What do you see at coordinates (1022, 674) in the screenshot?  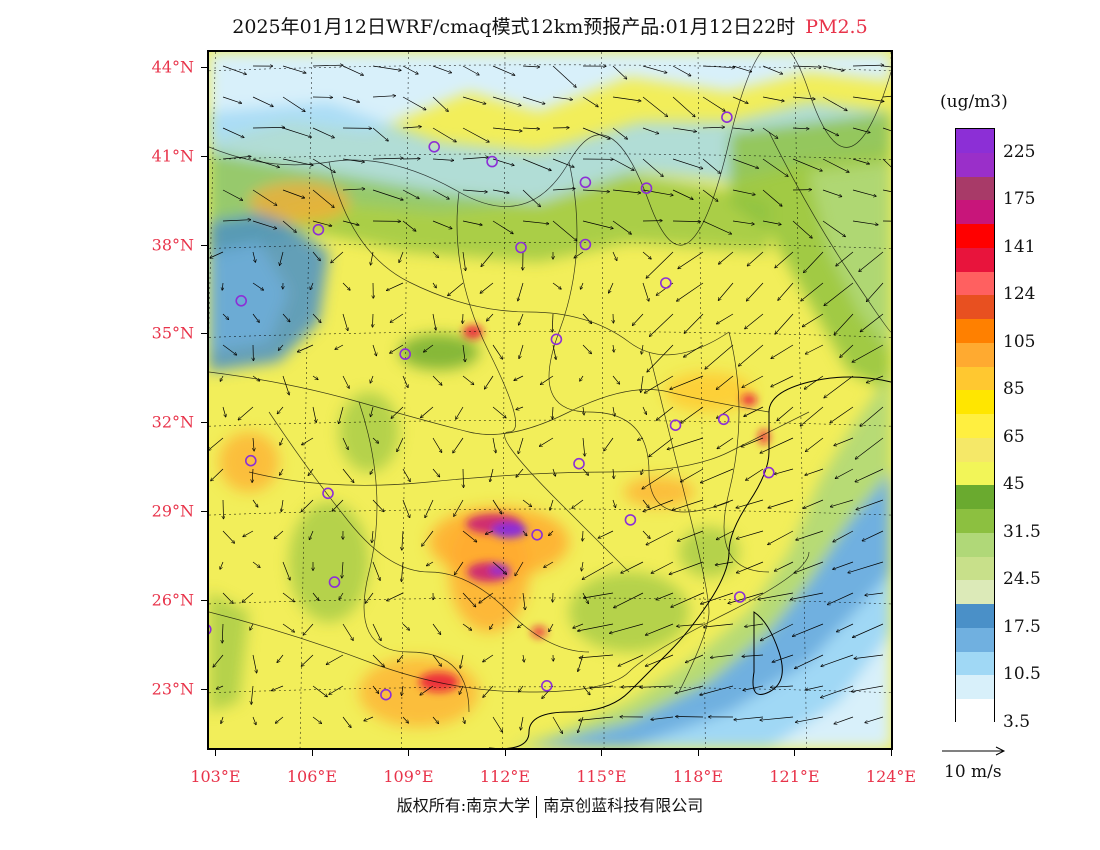 I see `legend-label: 10.5` at bounding box center [1022, 674].